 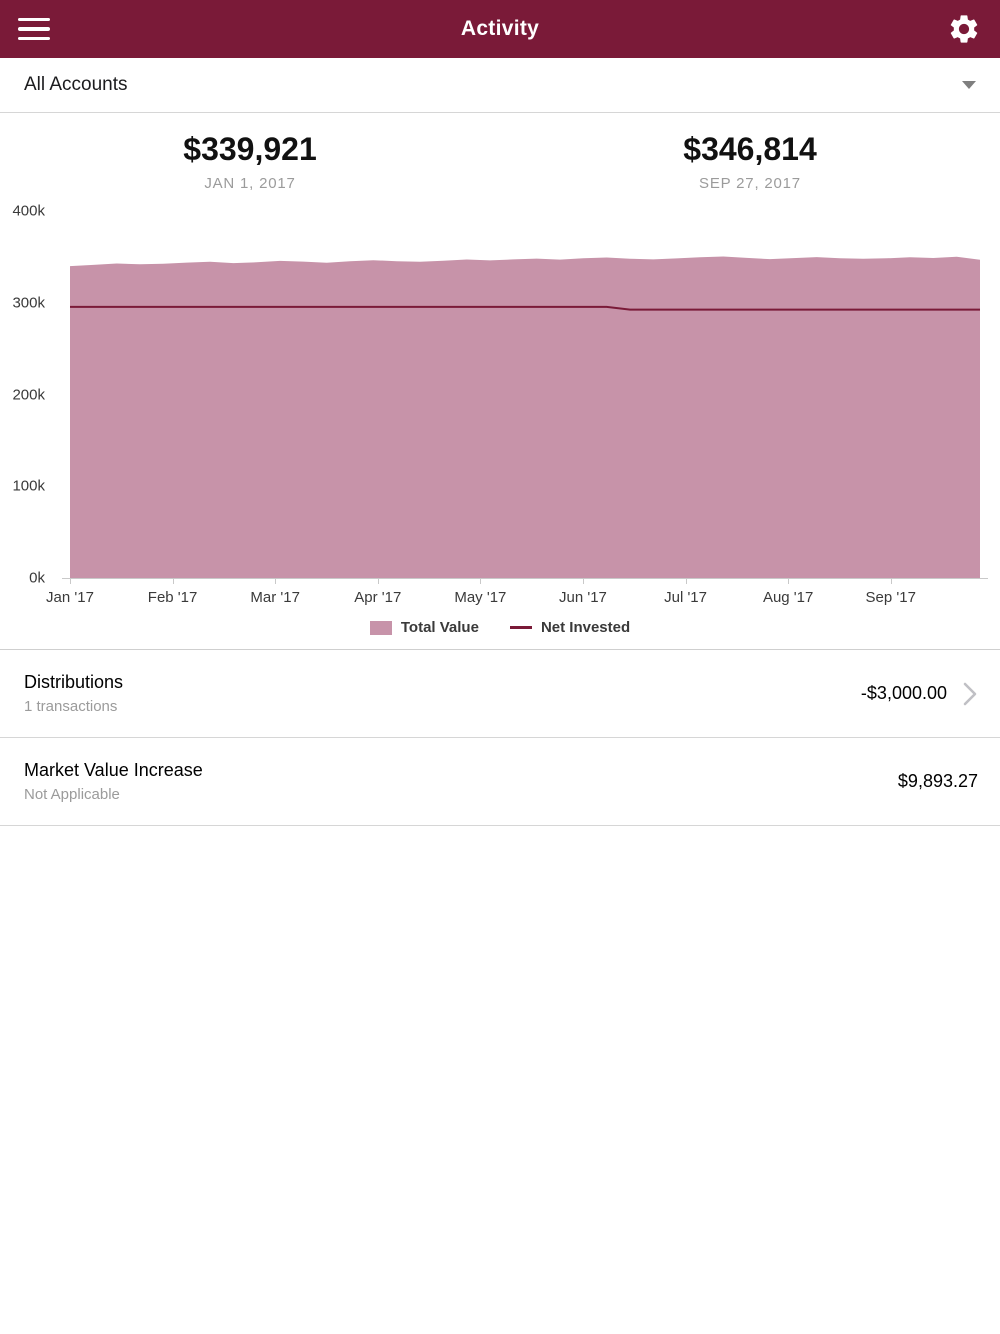 What do you see at coordinates (500, 85) in the screenshot?
I see `account-selector: All Accounts` at bounding box center [500, 85].